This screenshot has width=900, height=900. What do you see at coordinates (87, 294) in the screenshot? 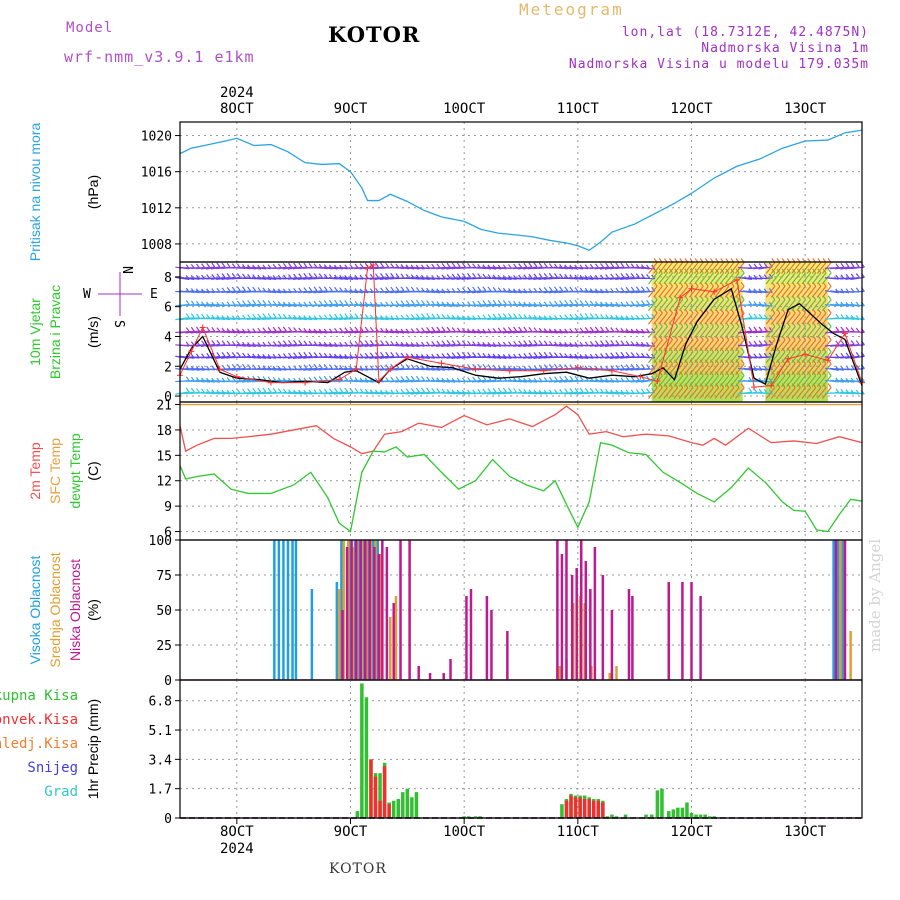
I see `compass-w: W` at bounding box center [87, 294].